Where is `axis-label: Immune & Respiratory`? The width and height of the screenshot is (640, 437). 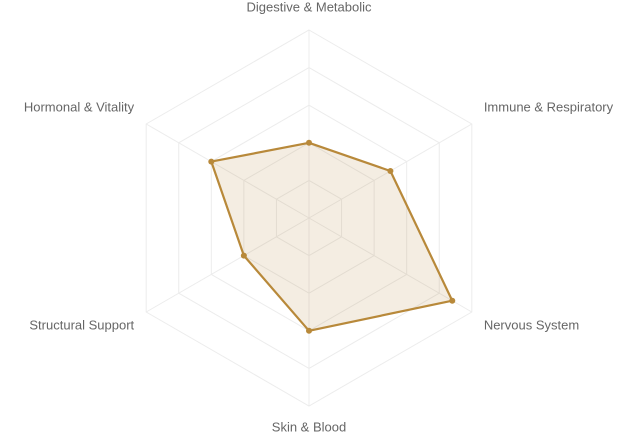 axis-label: Immune & Respiratory is located at coordinates (549, 106).